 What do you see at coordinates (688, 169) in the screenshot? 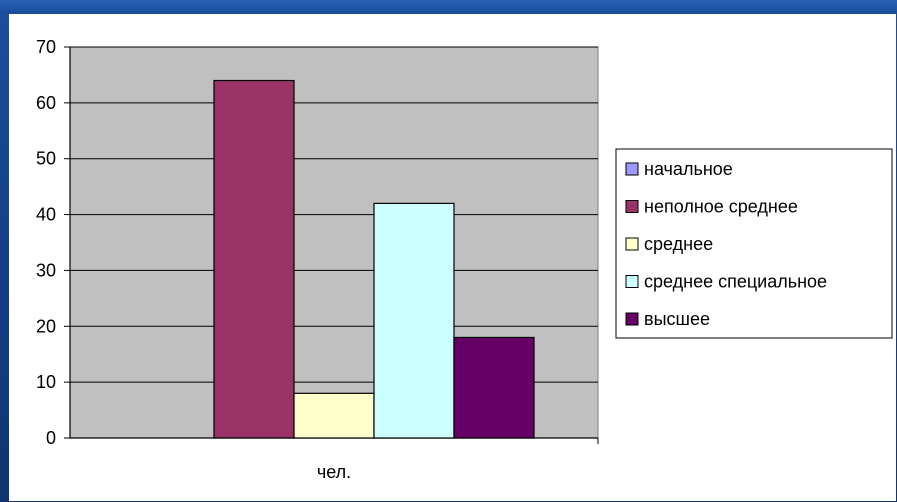
I see `legend-label-1: начальное` at bounding box center [688, 169].